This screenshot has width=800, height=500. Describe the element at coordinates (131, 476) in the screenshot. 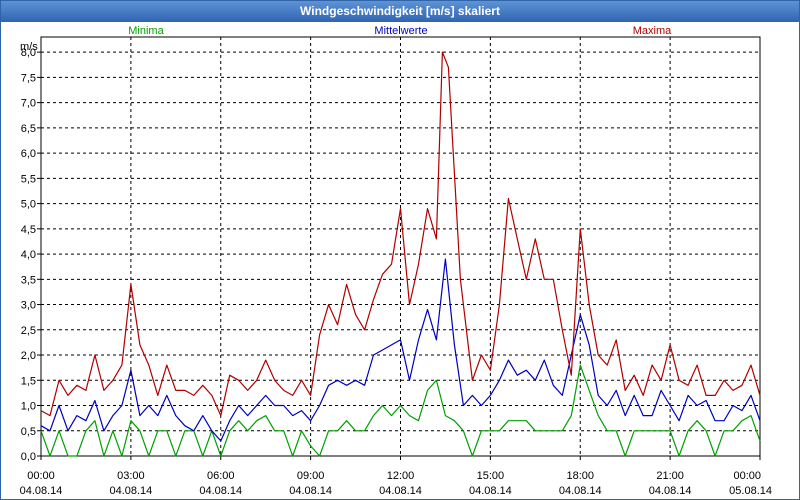

I see `x-tick-time: 03:00` at that location.